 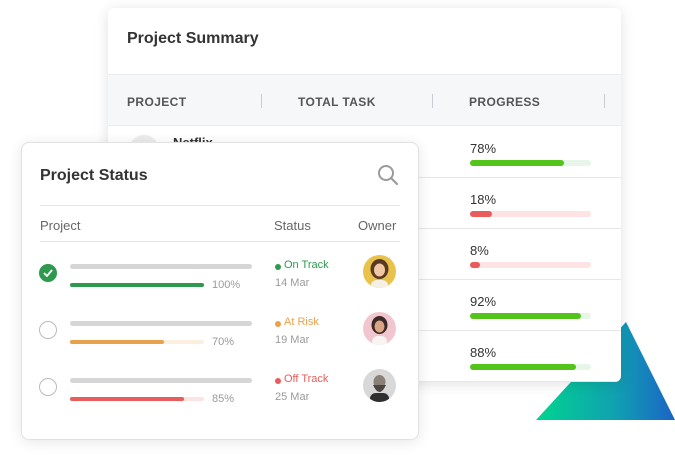 What do you see at coordinates (60, 225) in the screenshot?
I see `header-project: Project` at bounding box center [60, 225].